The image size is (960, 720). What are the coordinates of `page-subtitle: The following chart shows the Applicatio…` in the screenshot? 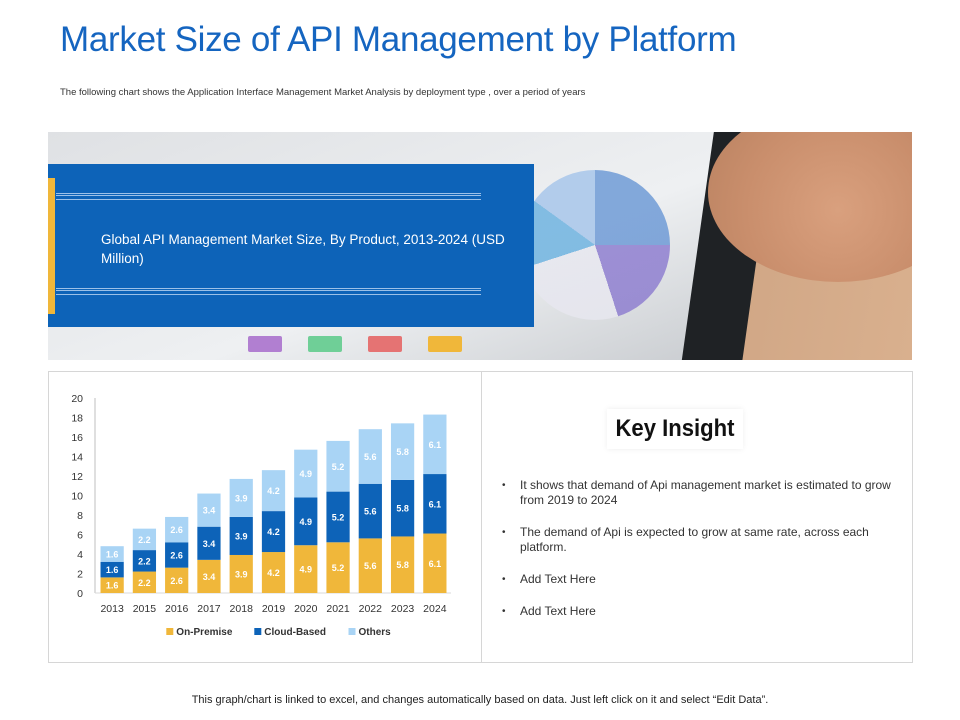 It's located at (323, 92).